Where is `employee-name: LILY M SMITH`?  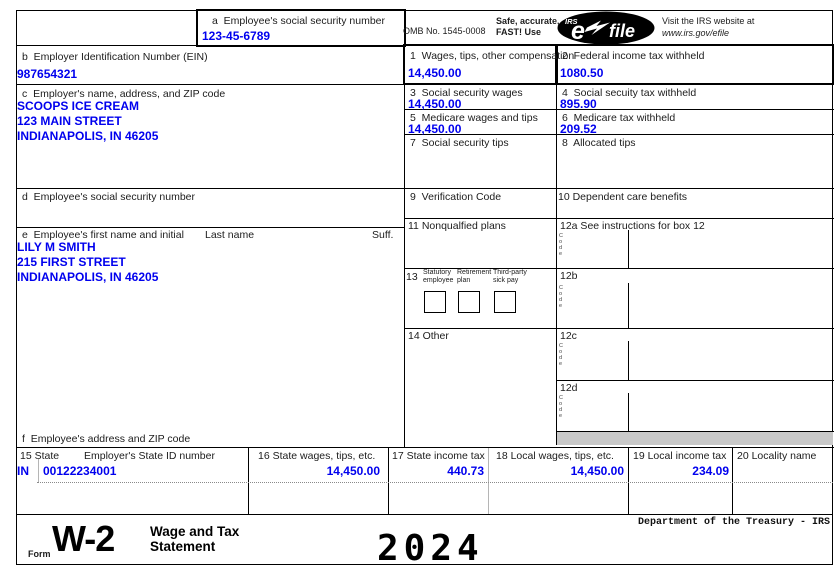 employee-name: LILY M SMITH is located at coordinates (56, 247).